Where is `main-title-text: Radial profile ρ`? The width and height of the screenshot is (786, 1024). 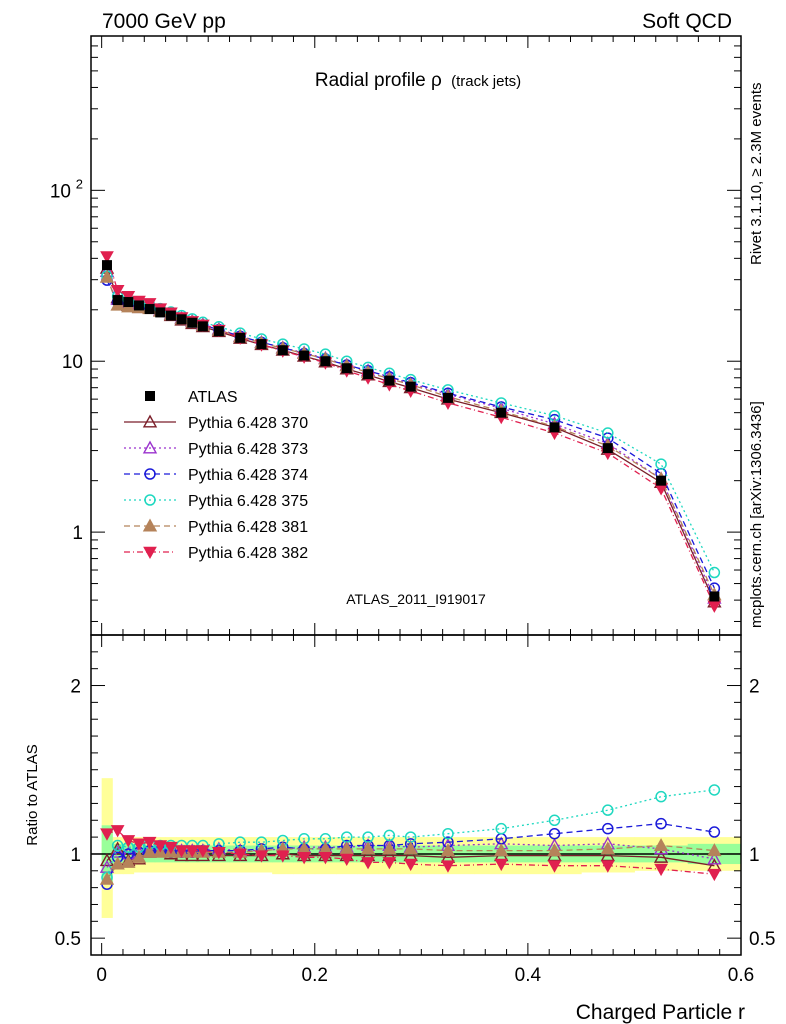 main-title-text: Radial profile ρ is located at coordinates (378, 80).